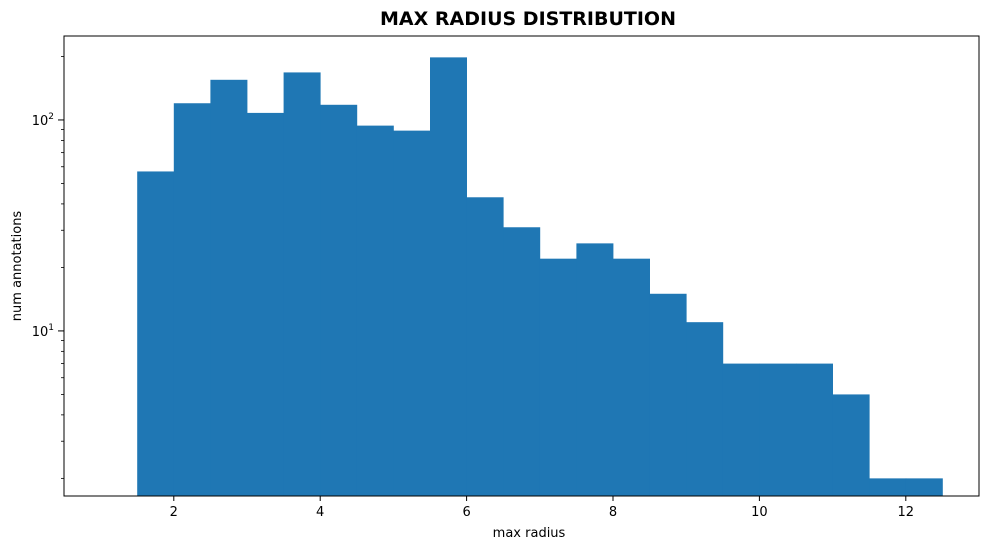 This screenshot has width=1004, height=549. What do you see at coordinates (759, 512) in the screenshot?
I see `x-tick-label: 10` at bounding box center [759, 512].